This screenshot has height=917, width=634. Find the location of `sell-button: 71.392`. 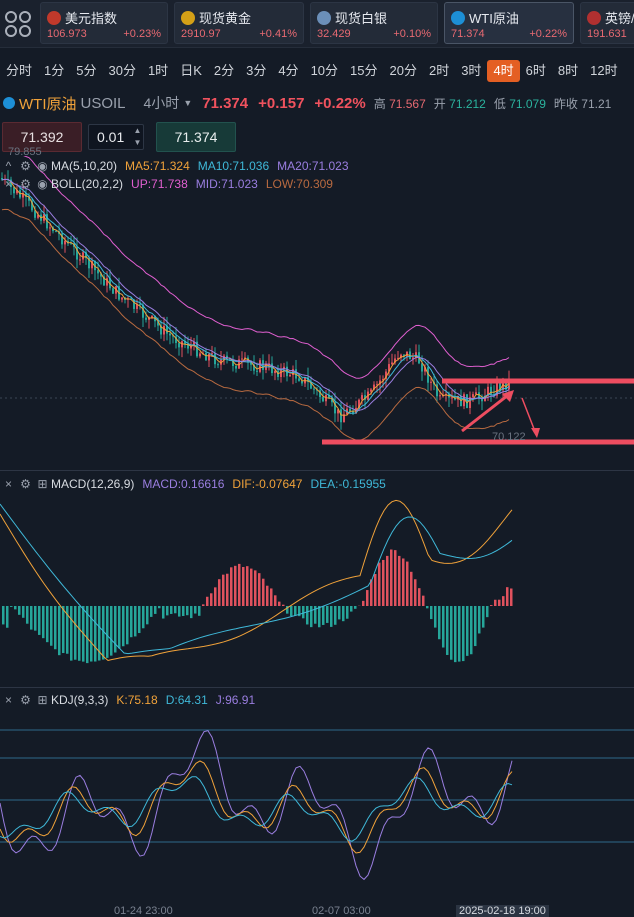

sell-button: 71.392 is located at coordinates (42, 137).